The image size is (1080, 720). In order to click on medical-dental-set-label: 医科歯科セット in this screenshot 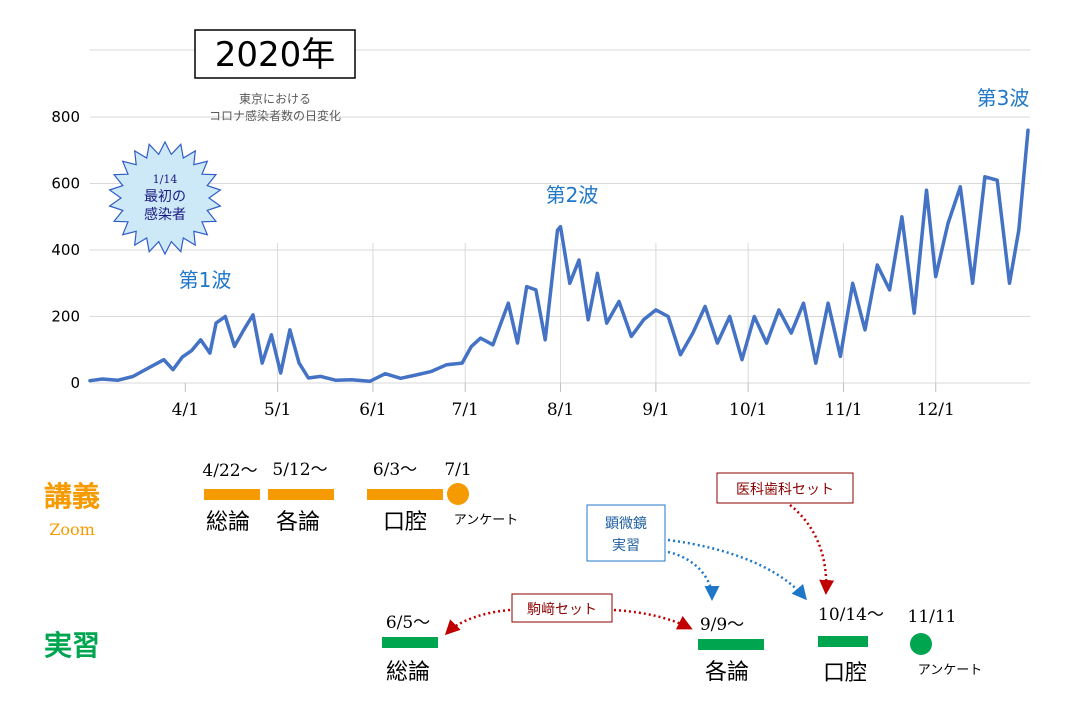, I will do `click(785, 490)`.